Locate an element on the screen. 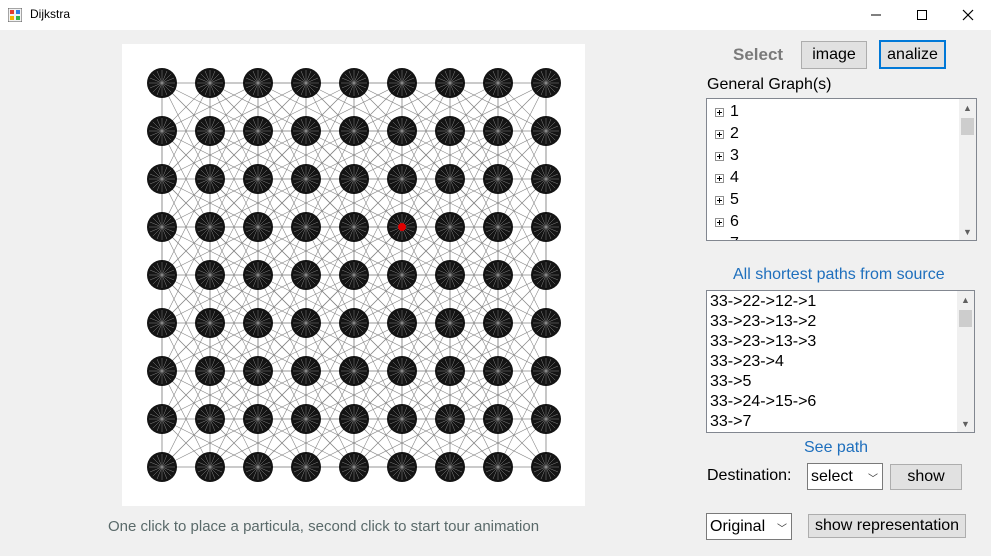 The width and height of the screenshot is (991, 556). tree-item-label: 7 is located at coordinates (734, 237).